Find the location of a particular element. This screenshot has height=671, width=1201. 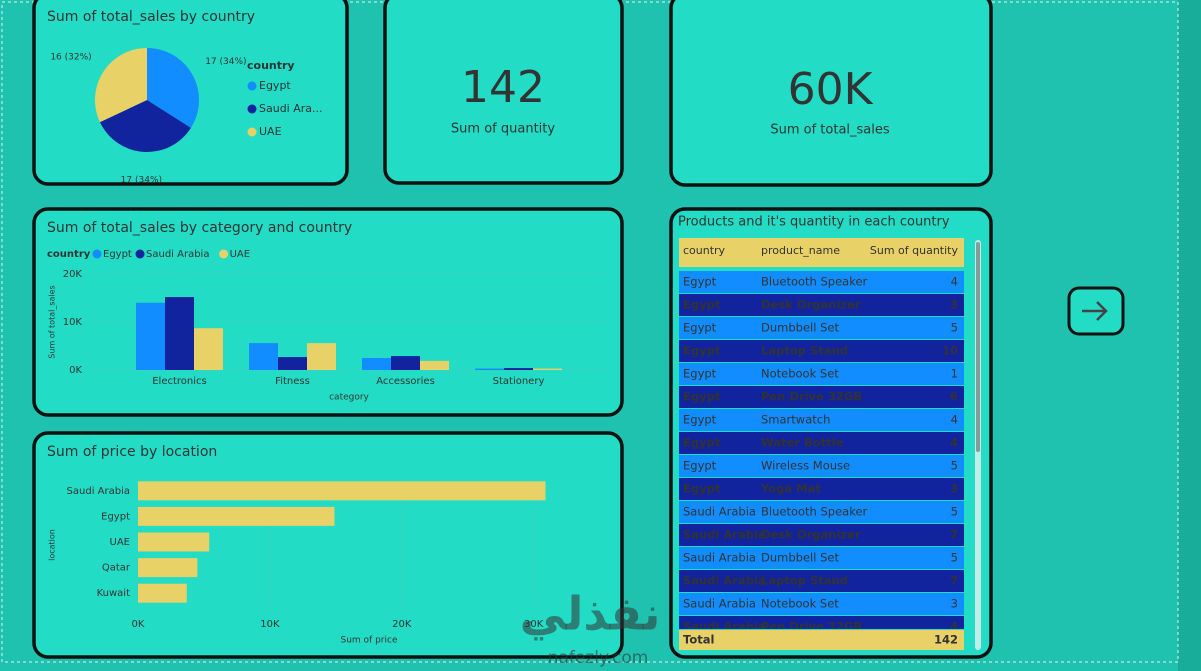

y-axis-label: location is located at coordinates (52, 545).